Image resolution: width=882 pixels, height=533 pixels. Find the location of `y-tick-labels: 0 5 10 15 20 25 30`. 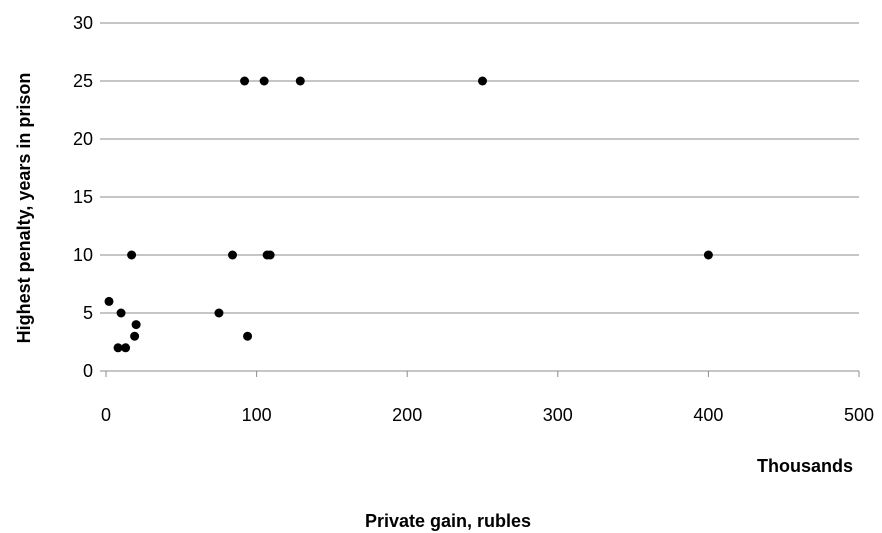

y-tick-labels: 0 5 10 15 20 25 30 is located at coordinates (83, 197).